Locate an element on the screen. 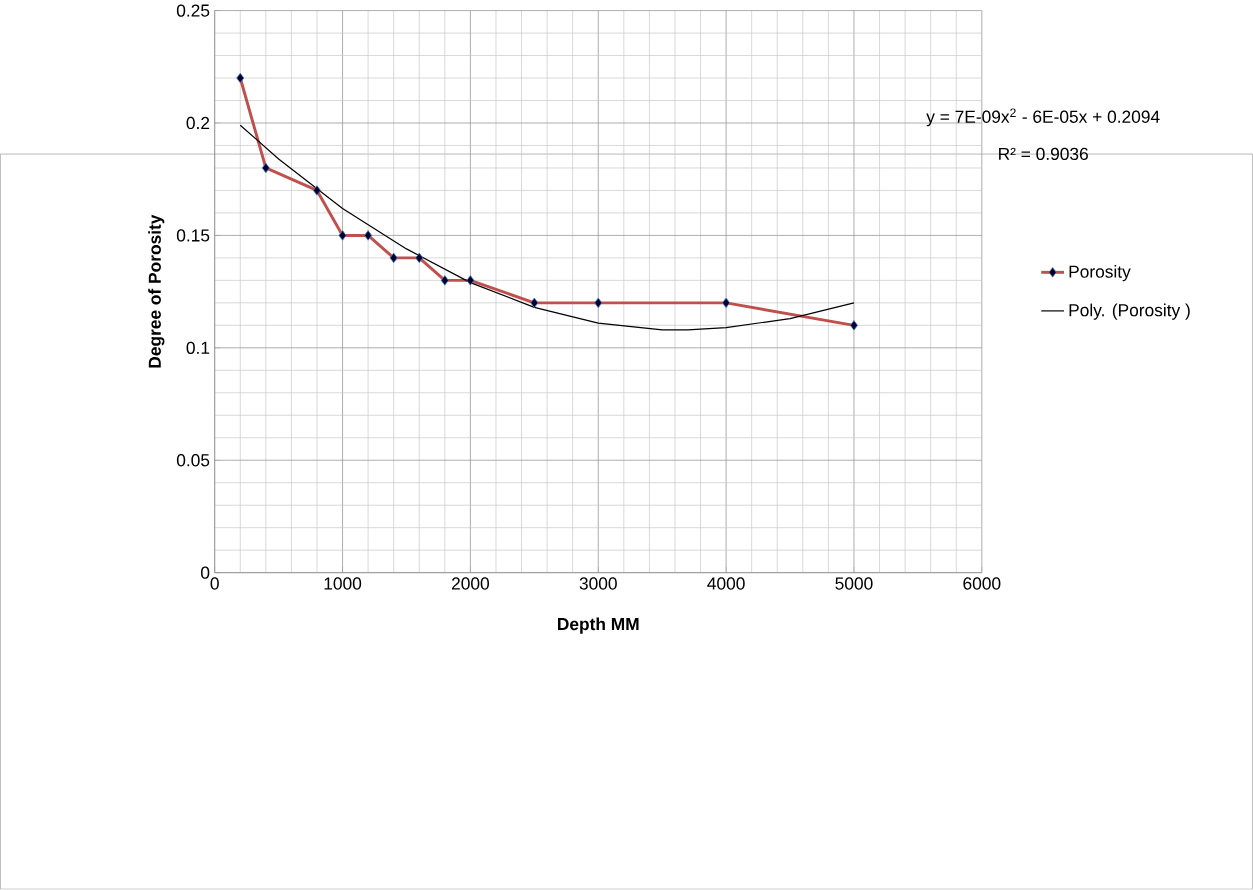  annotation: y = 7E-09x$^{2}$ - 6E-05x + 0.2094 is located at coordinates (1043, 117).